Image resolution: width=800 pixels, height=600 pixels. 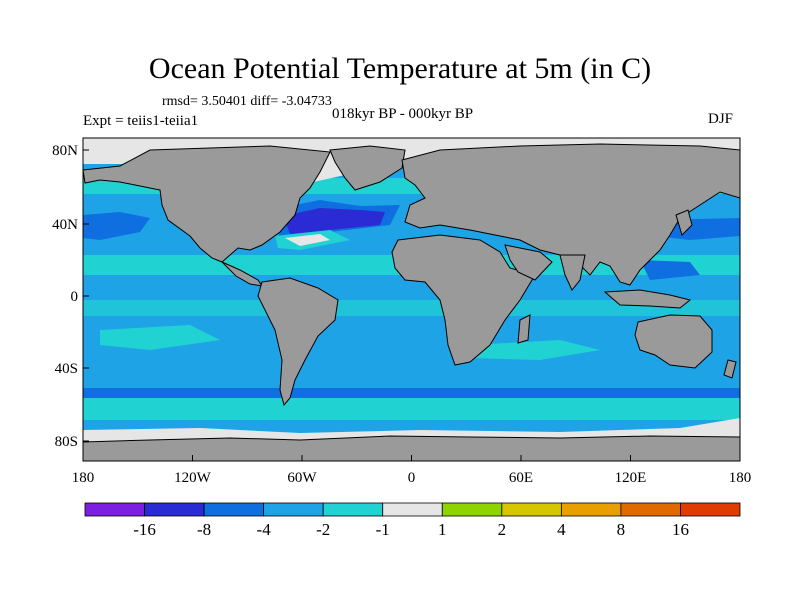 What do you see at coordinates (65, 225) in the screenshot?
I see `lat-tick-label: 40N` at bounding box center [65, 225].